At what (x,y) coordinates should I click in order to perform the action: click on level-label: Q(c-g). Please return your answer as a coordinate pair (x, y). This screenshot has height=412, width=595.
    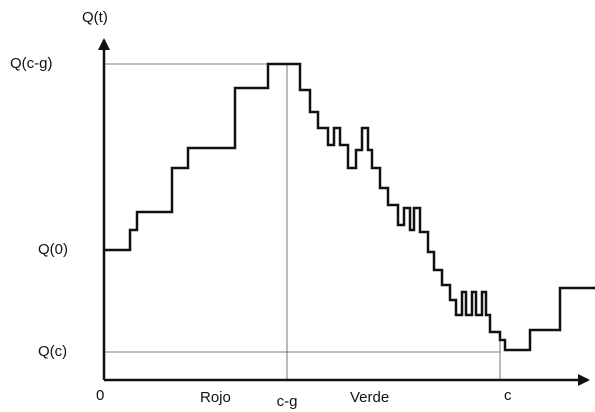
    Looking at the image, I should click on (31, 63).